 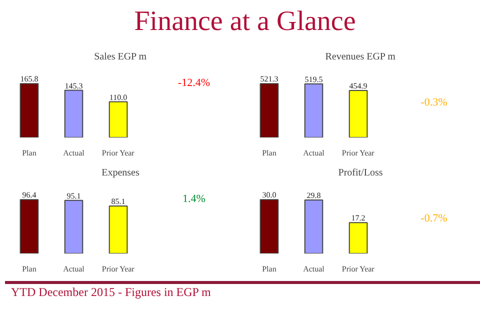 I want to click on data-label: 454.9, so click(x=358, y=86).